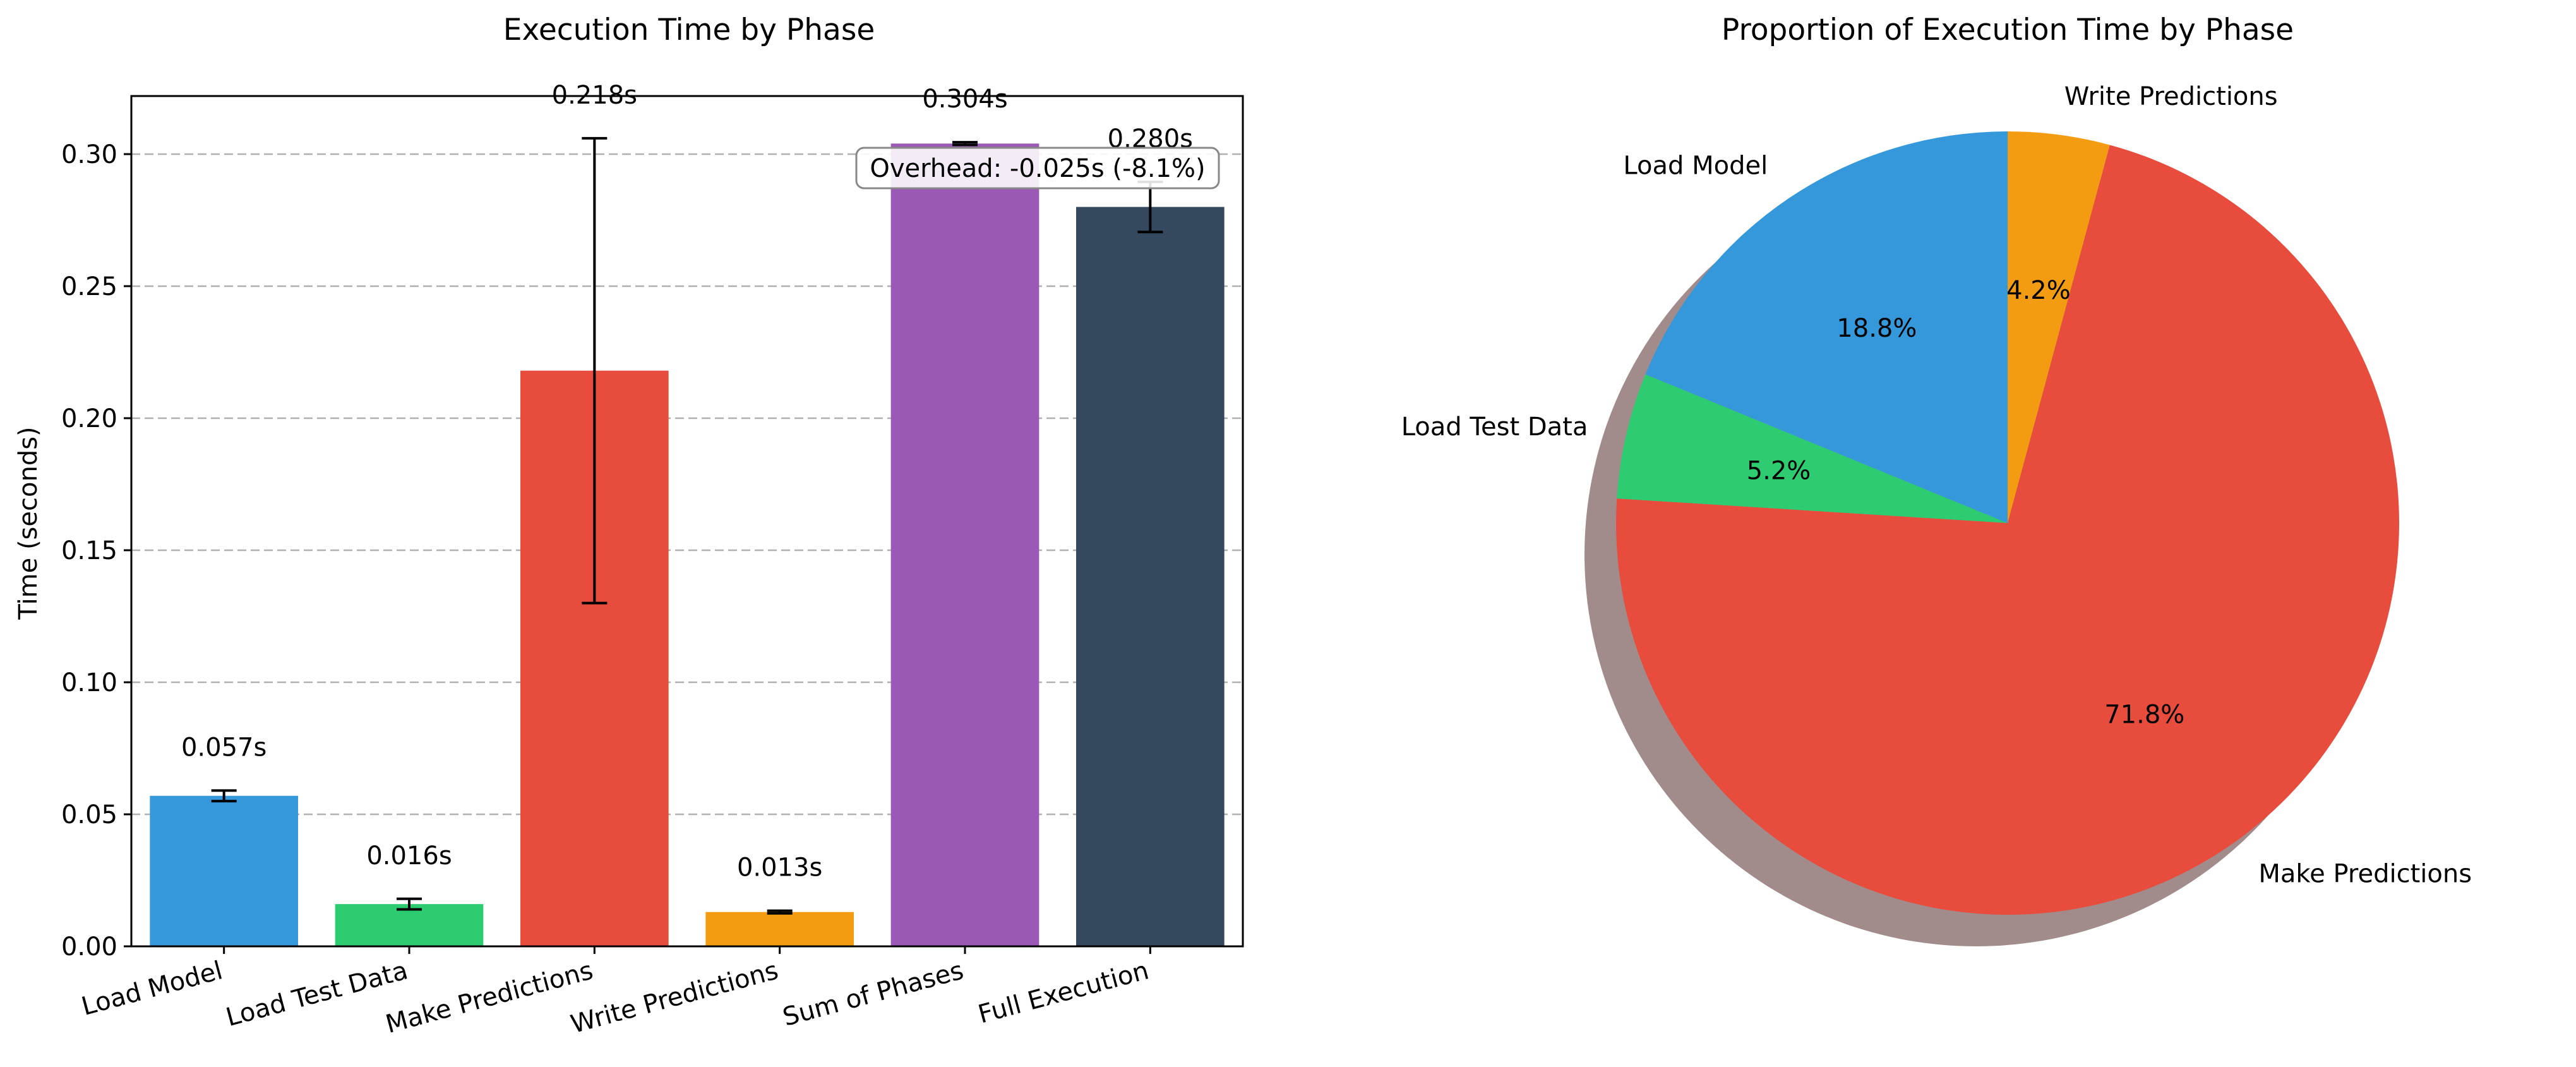  I want to click on bar-load-test-data, so click(409, 925).